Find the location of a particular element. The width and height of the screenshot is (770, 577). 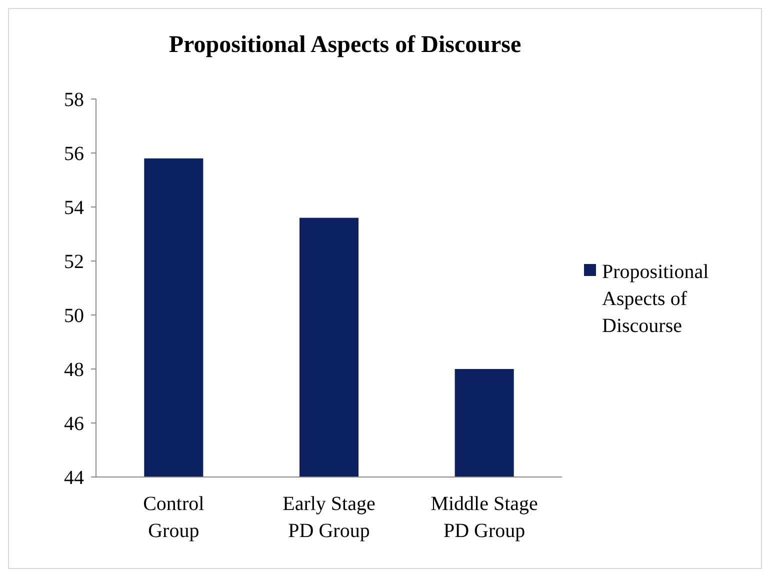

y-tick-label: 58 is located at coordinates (74, 100).